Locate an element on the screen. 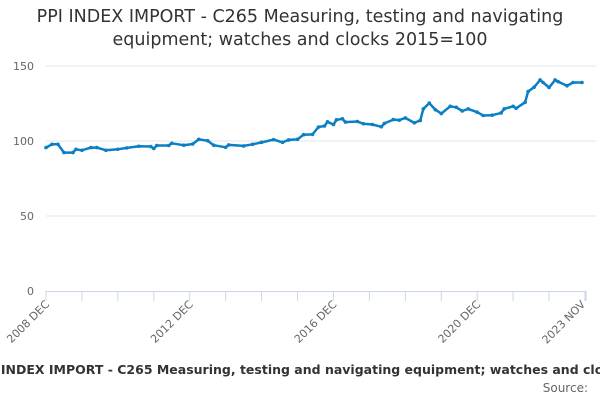  y-tick-label: 100 is located at coordinates (23, 141).